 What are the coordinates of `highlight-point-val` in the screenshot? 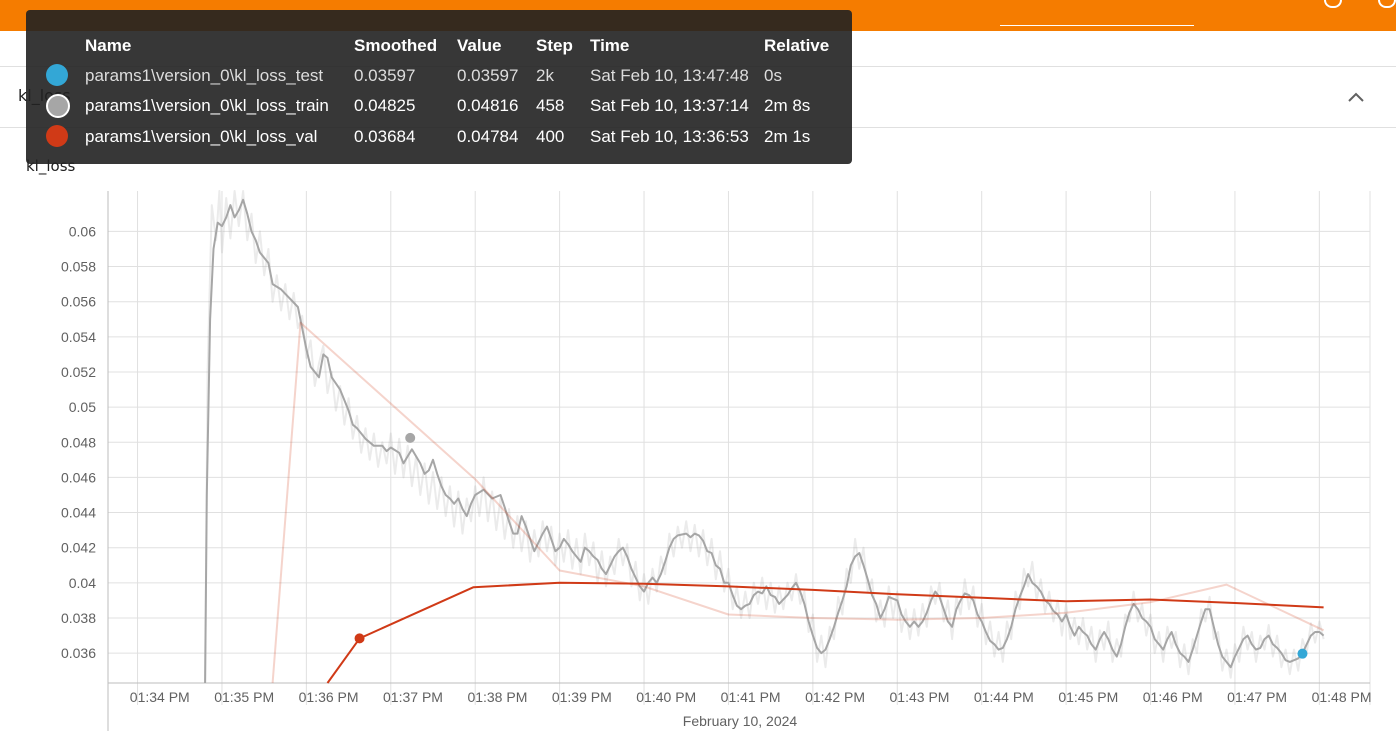 It's located at (359, 638).